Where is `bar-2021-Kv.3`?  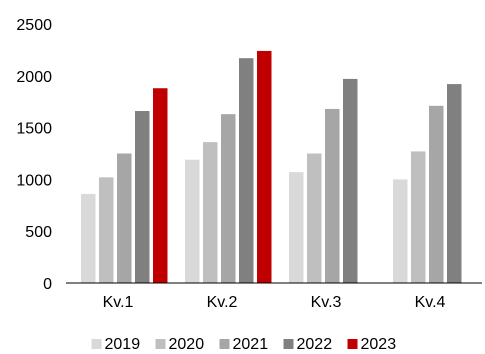 bar-2021-Kv.3 is located at coordinates (332, 196).